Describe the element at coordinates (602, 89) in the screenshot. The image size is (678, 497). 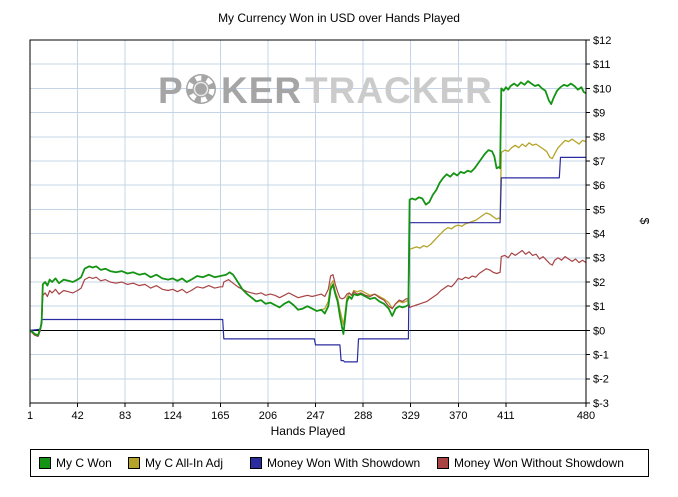
I see `svg-text: $10` at that location.